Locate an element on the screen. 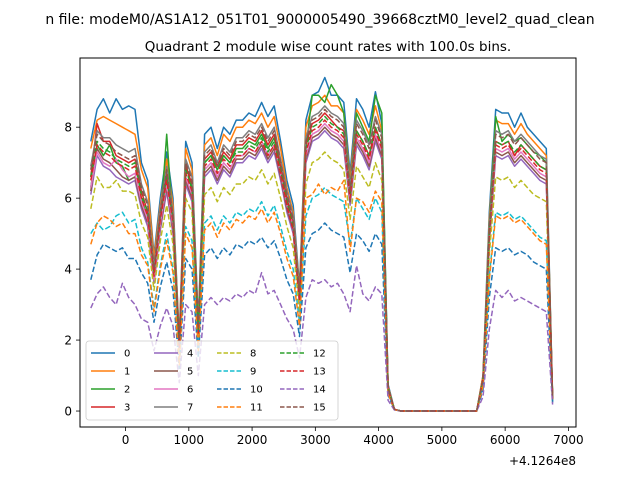  legend-label-0: 0 is located at coordinates (127, 354).